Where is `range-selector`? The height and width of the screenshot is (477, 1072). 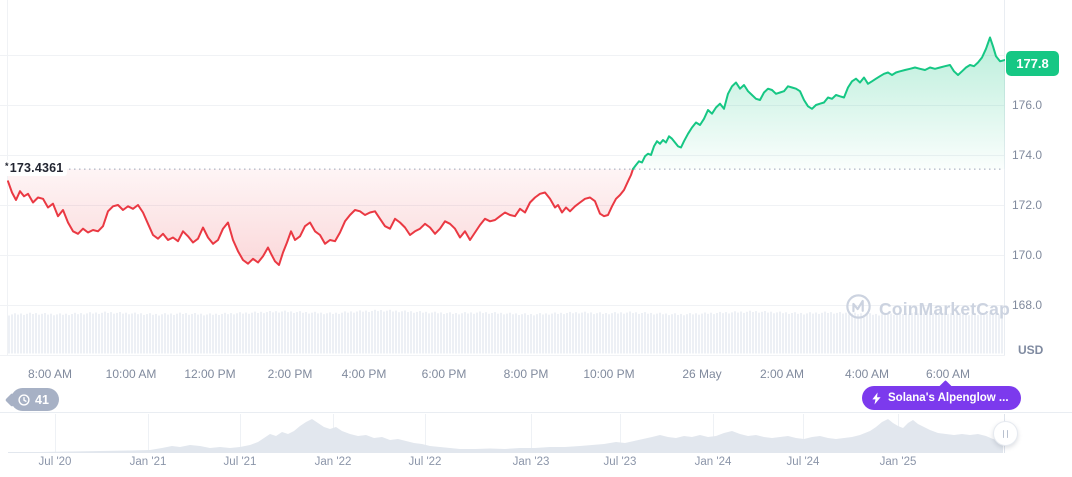 range-selector is located at coordinates (536, 433).